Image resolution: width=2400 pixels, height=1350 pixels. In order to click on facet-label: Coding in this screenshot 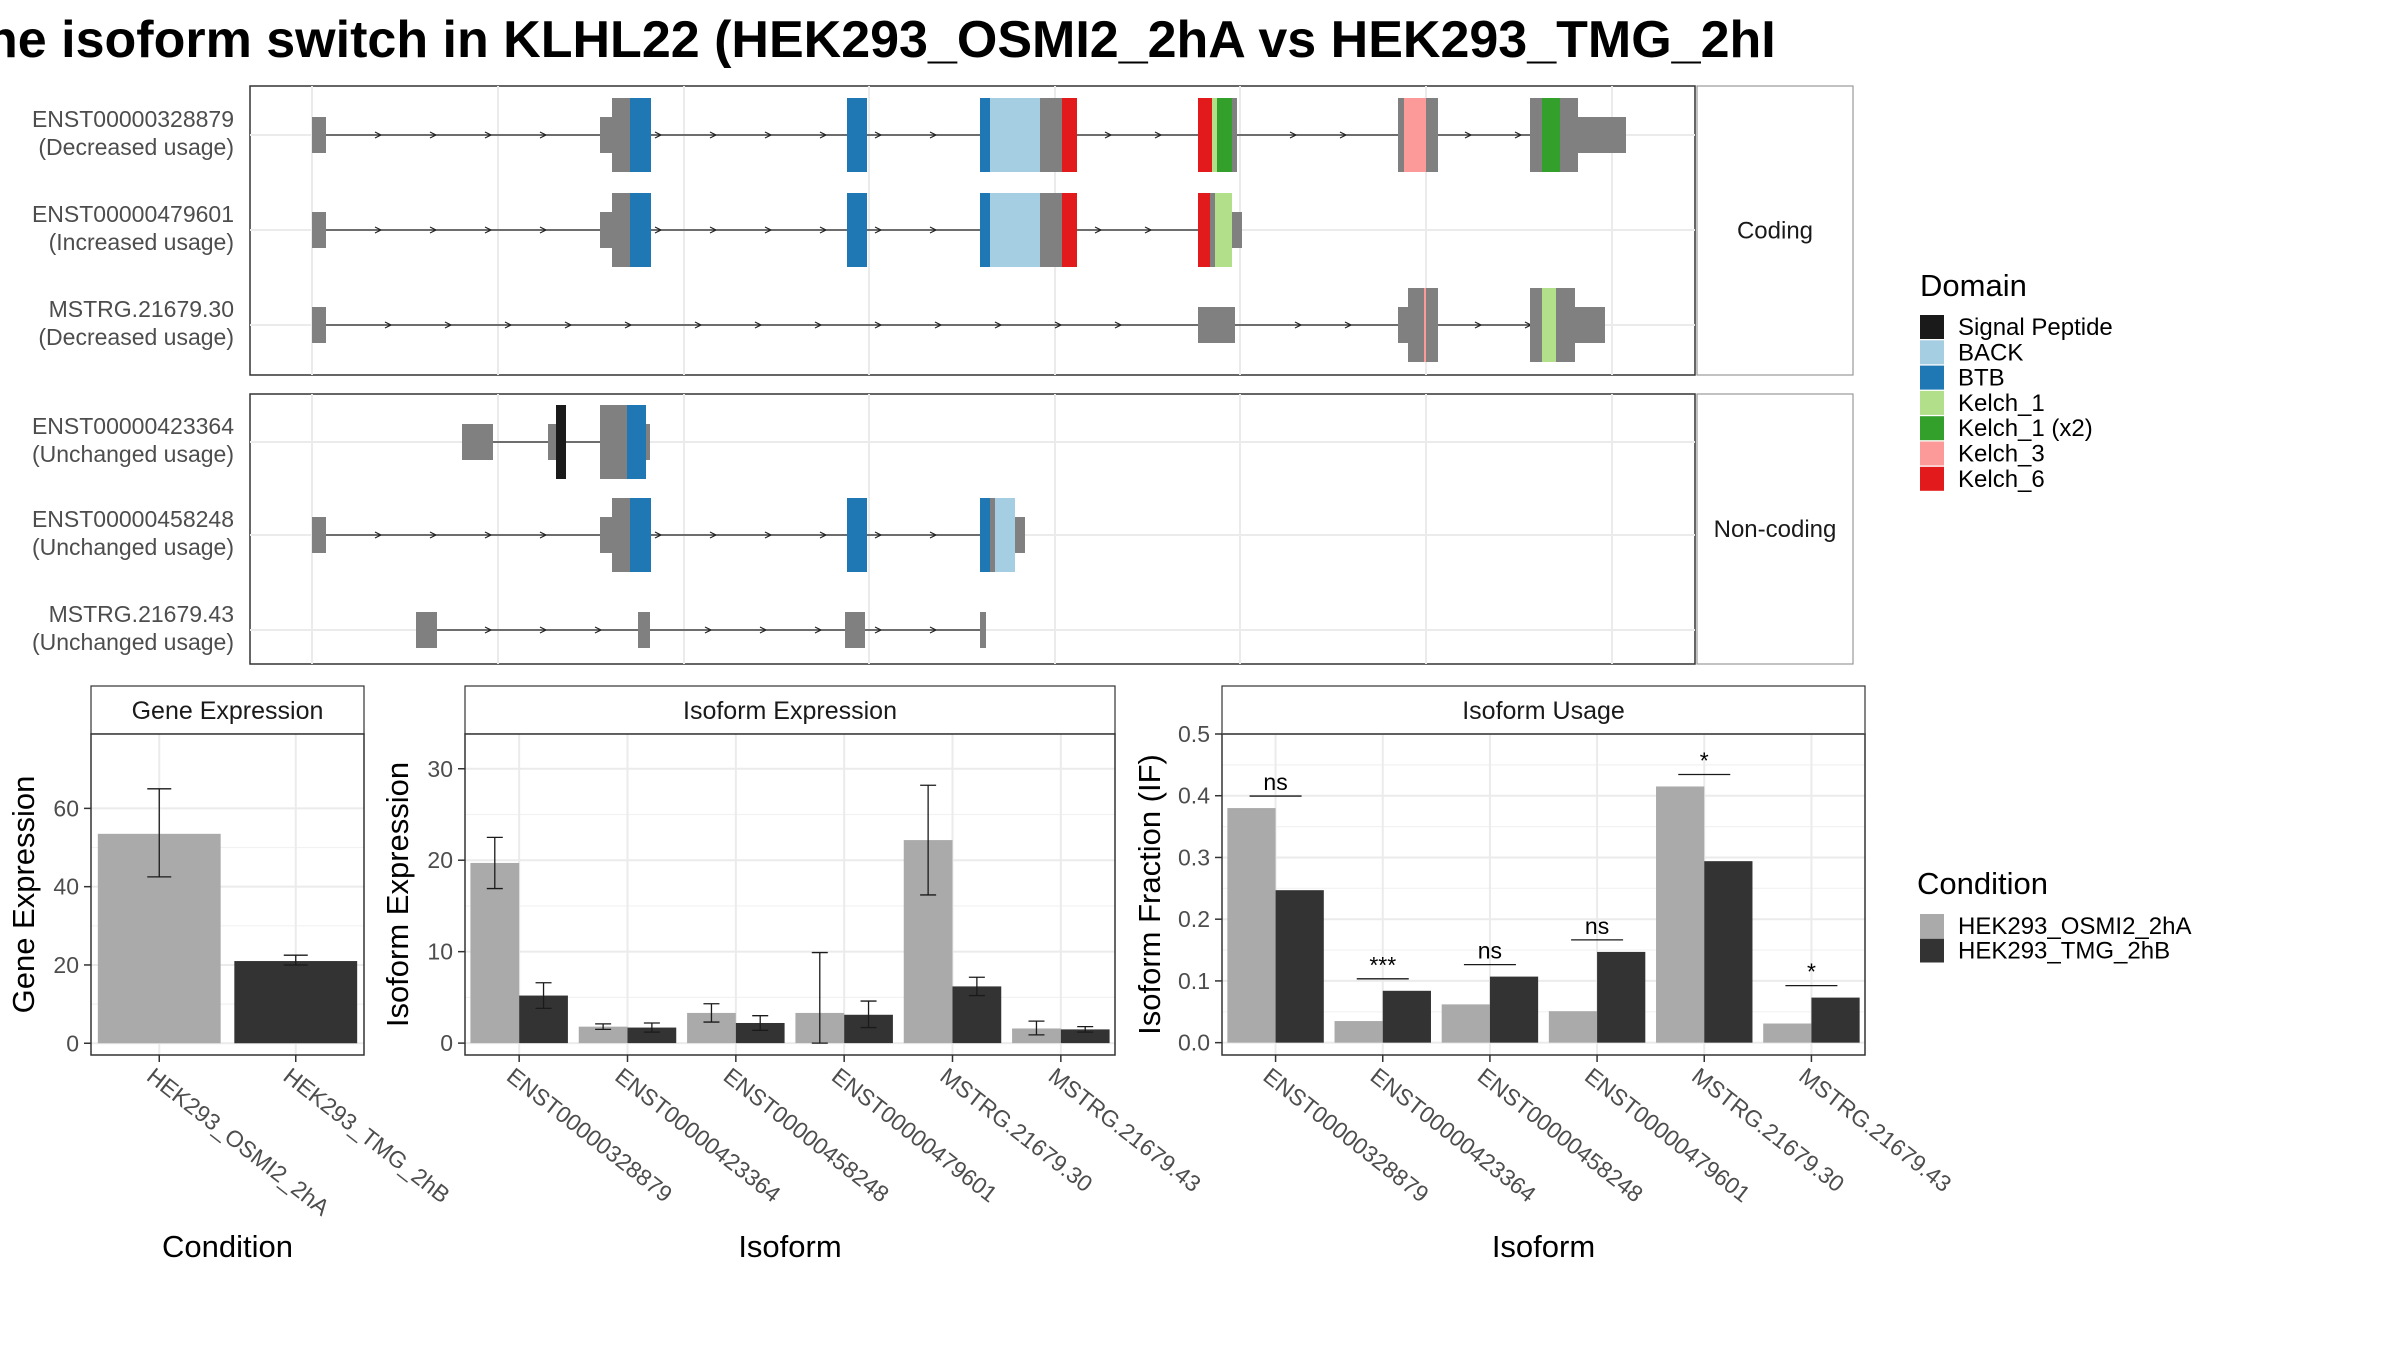, I will do `click(1775, 231)`.